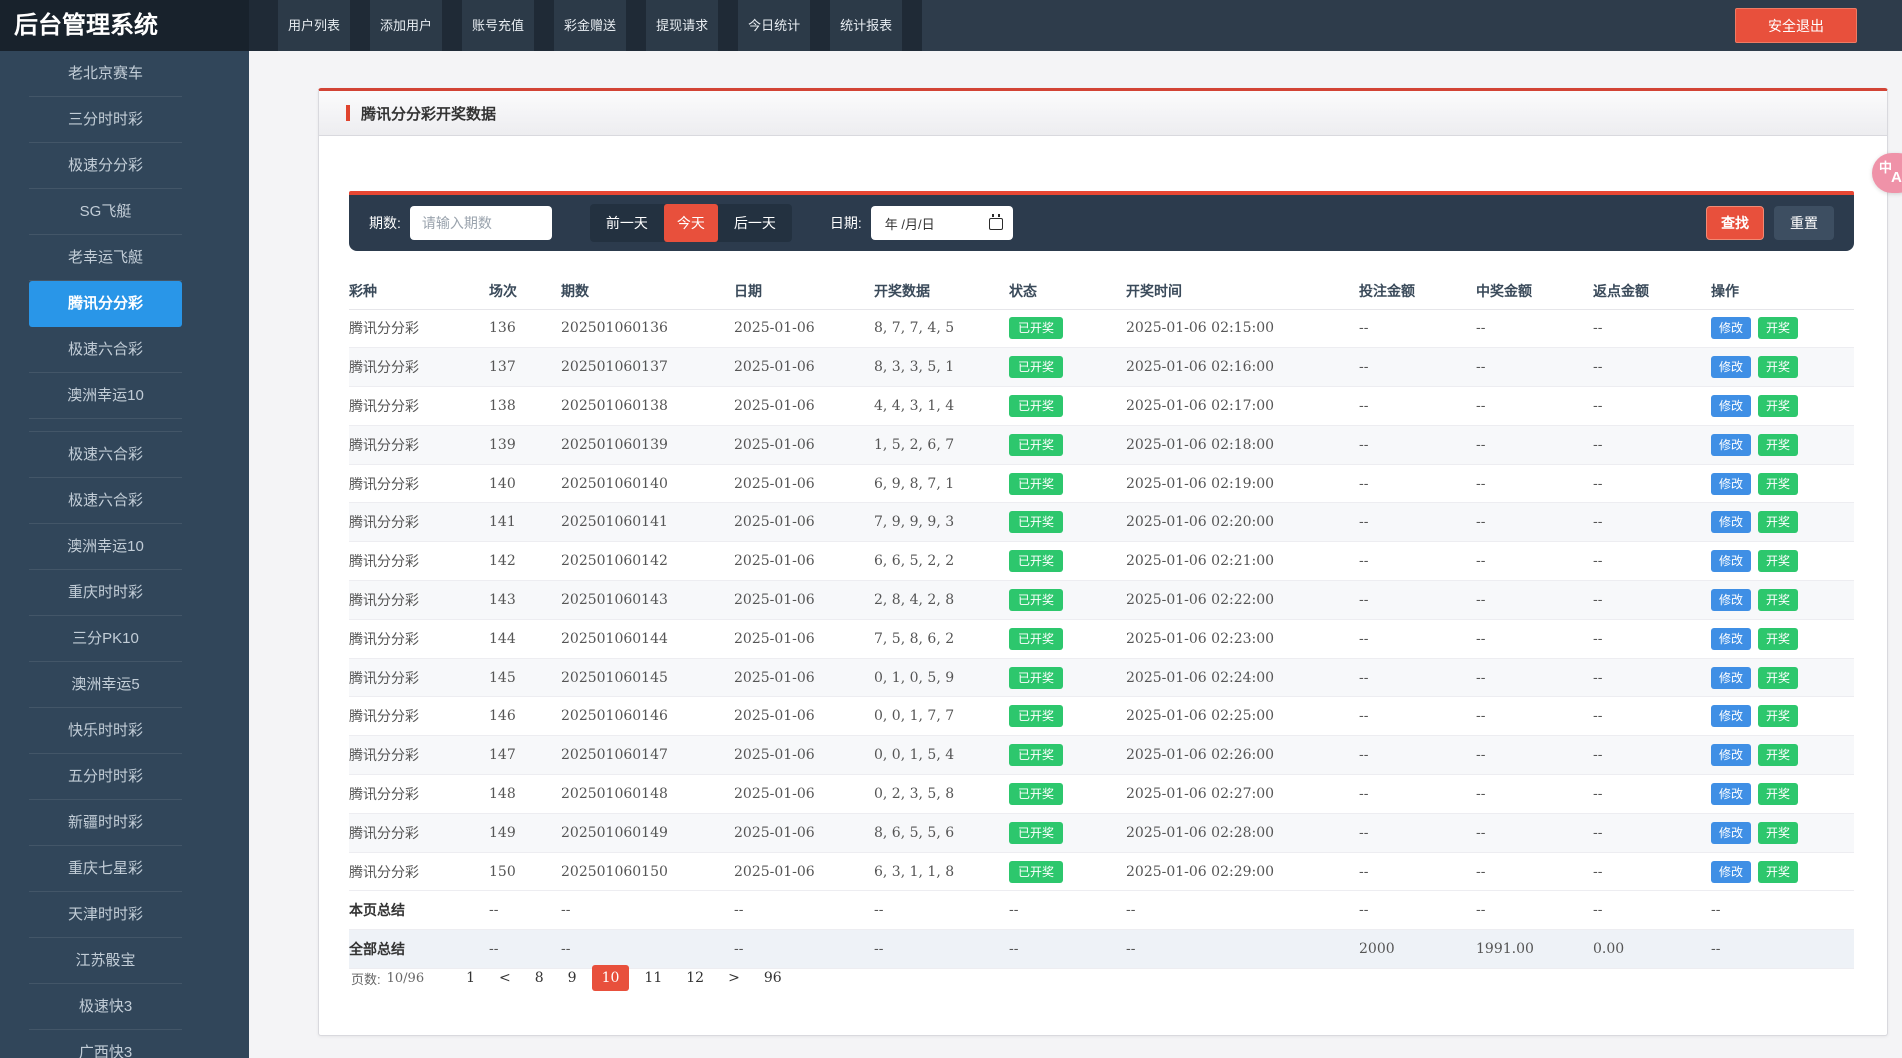 Image resolution: width=1902 pixels, height=1058 pixels. Describe the element at coordinates (610, 978) in the screenshot. I see `page-button: 10` at that location.